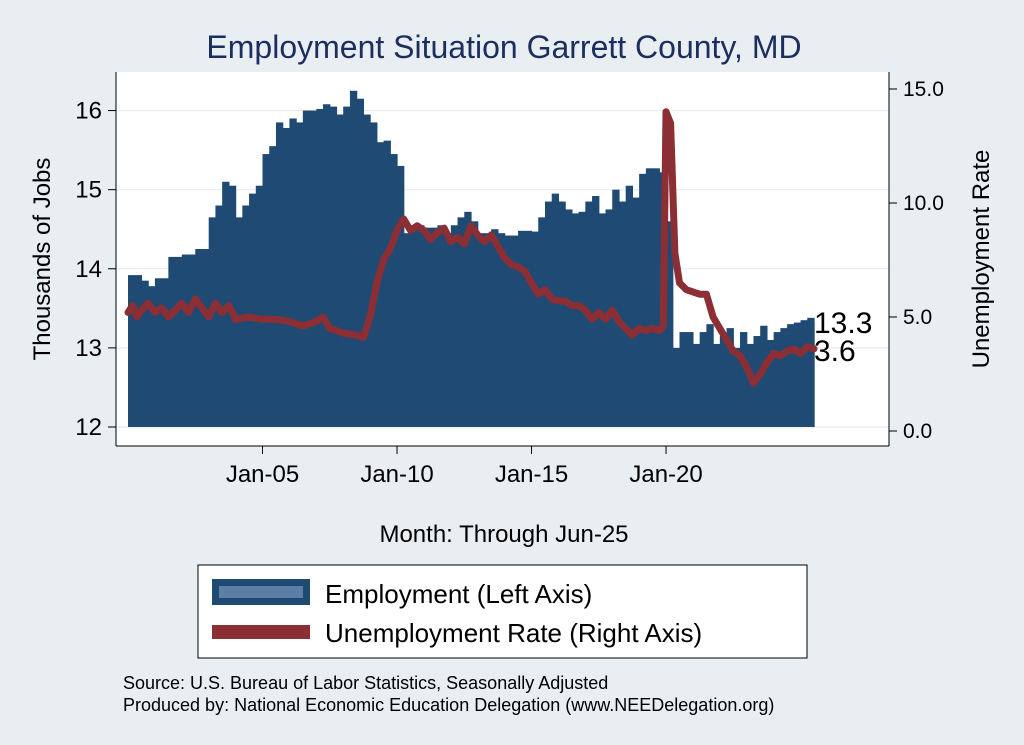  I want to click on legend-swatch-employment-inner, so click(261, 592).